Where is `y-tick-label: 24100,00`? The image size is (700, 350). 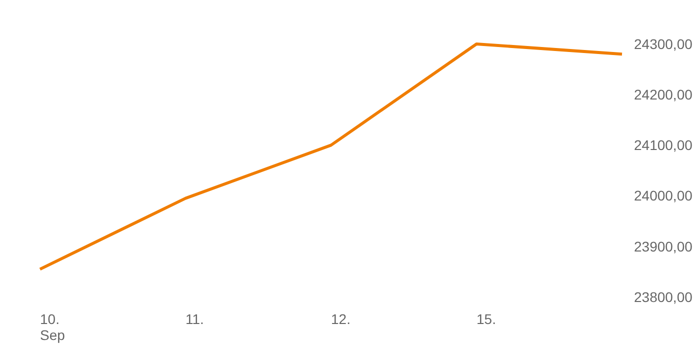 y-tick-label: 24100,00 is located at coordinates (663, 145).